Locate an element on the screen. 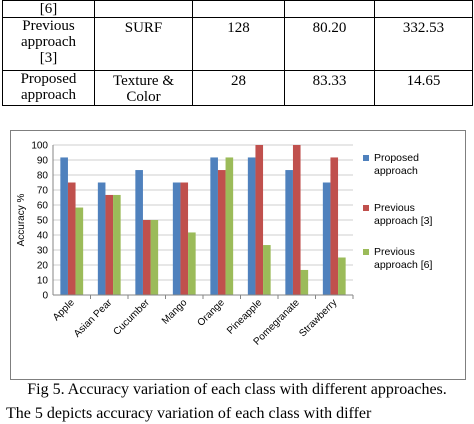 This screenshot has height=424, width=474. y-tick-label: 80 is located at coordinates (43, 176).